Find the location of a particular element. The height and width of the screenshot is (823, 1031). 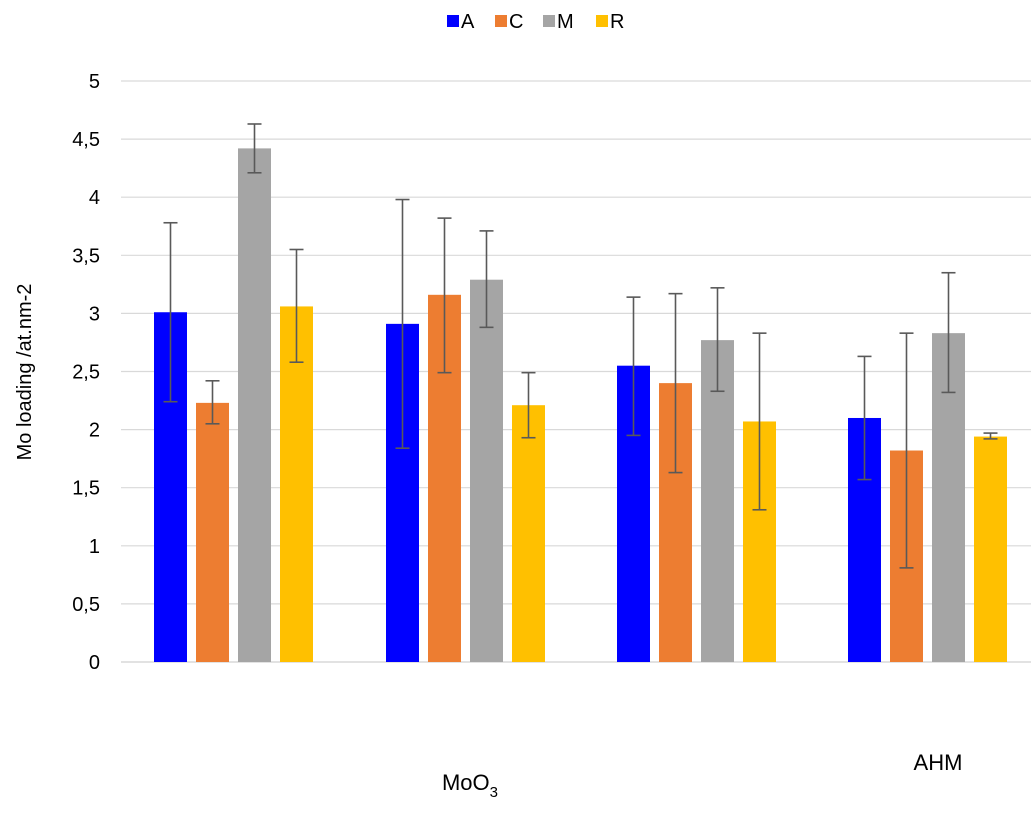

y-tick-label: 2 is located at coordinates (94, 431).